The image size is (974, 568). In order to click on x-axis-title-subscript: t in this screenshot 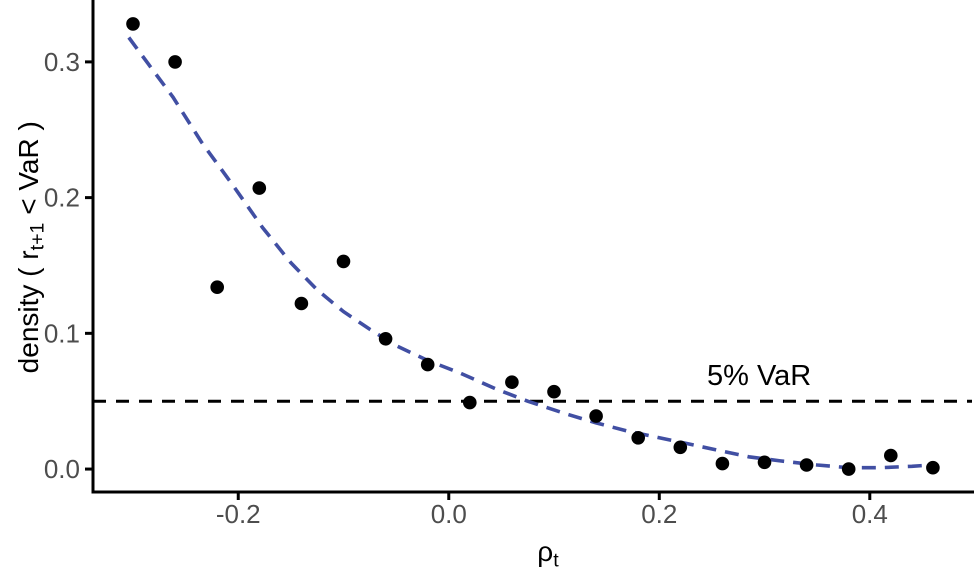, I will do `click(556, 558)`.